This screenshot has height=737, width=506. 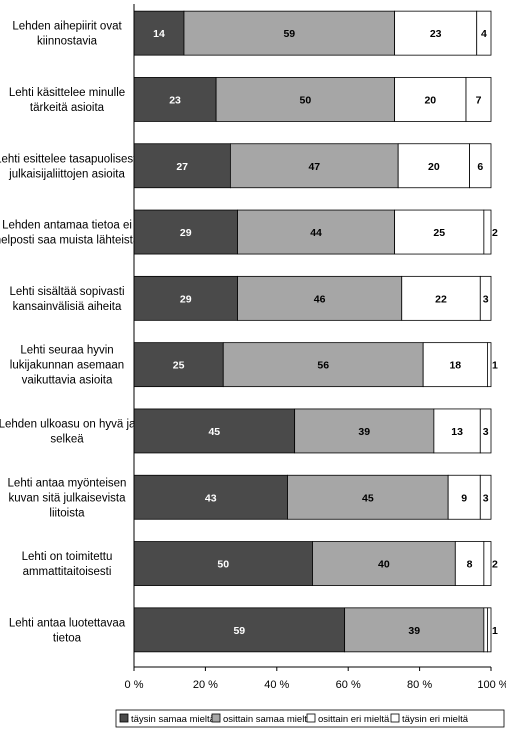 What do you see at coordinates (223, 565) in the screenshot?
I see `data-label: 50` at bounding box center [223, 565].